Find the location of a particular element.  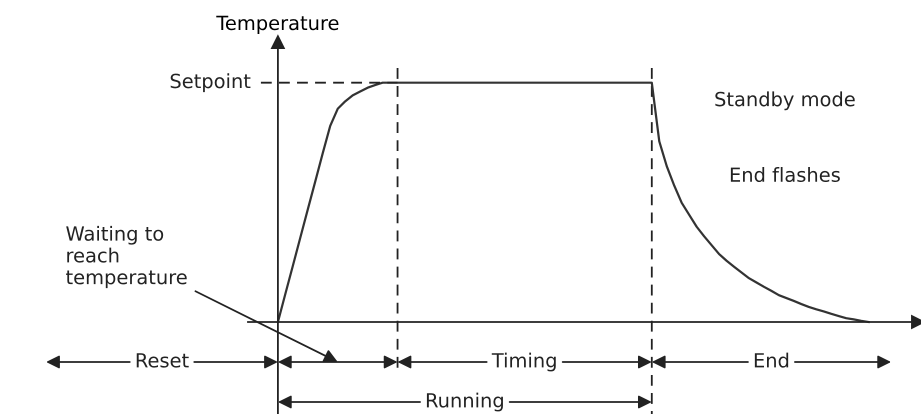

text: Timing is located at coordinates (524, 362).